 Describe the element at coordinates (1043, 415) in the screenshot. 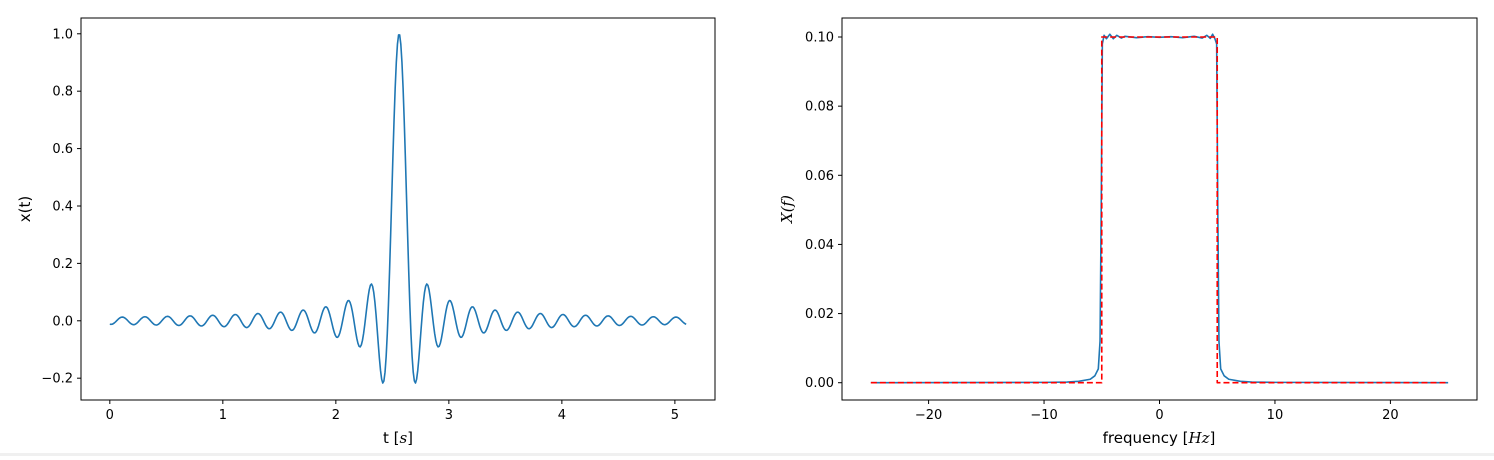

I see `freq-x-tick-label: −10` at that location.